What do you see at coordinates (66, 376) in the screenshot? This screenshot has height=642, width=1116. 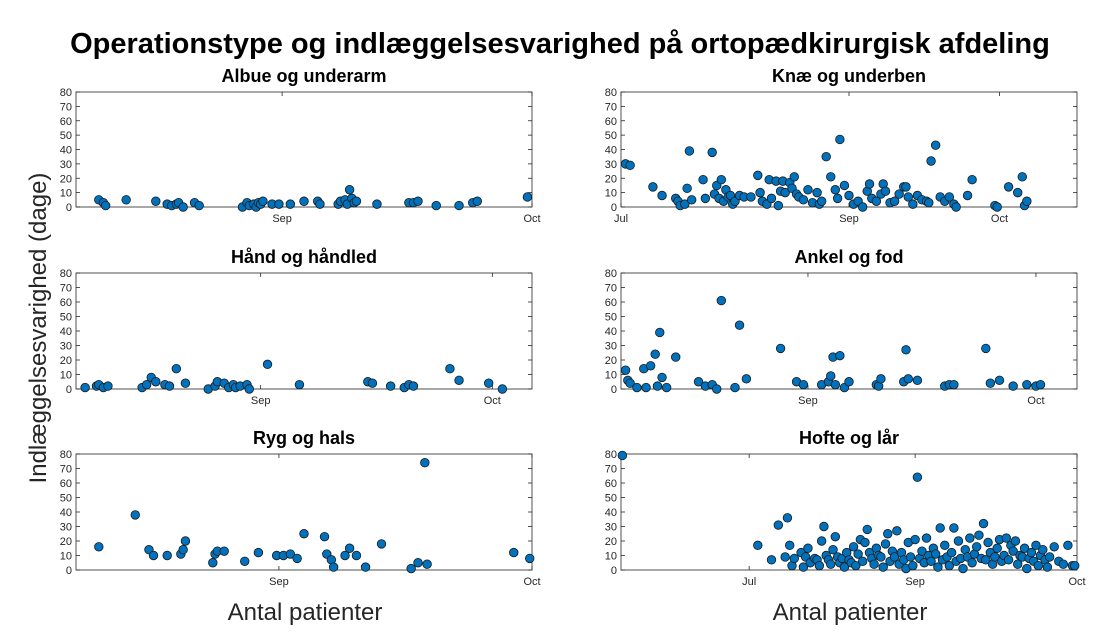 I see `y-tick-label: 10` at bounding box center [66, 376].